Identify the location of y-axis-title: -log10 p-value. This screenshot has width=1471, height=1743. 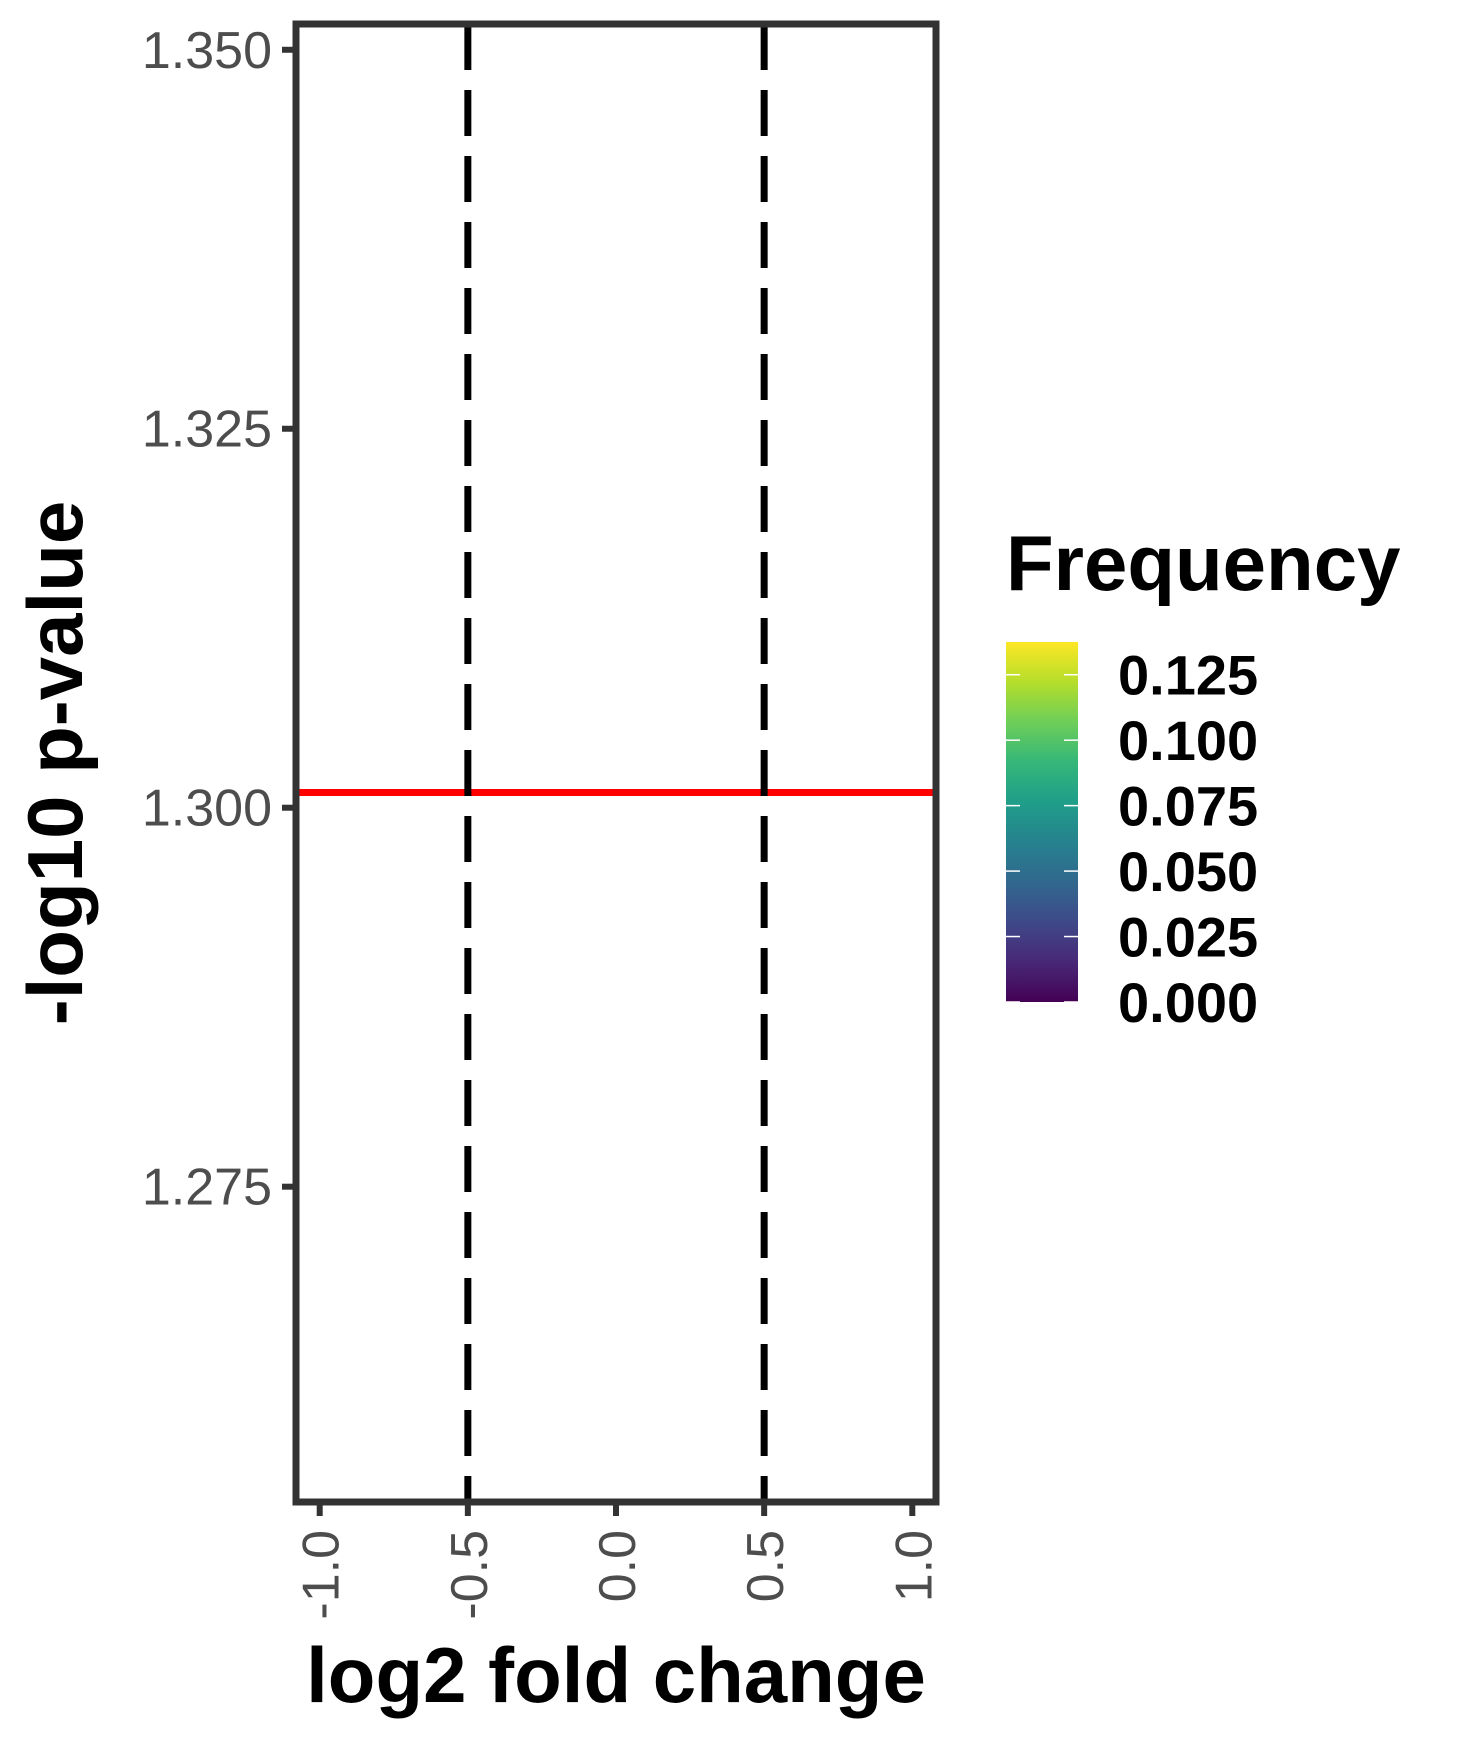
(55, 763).